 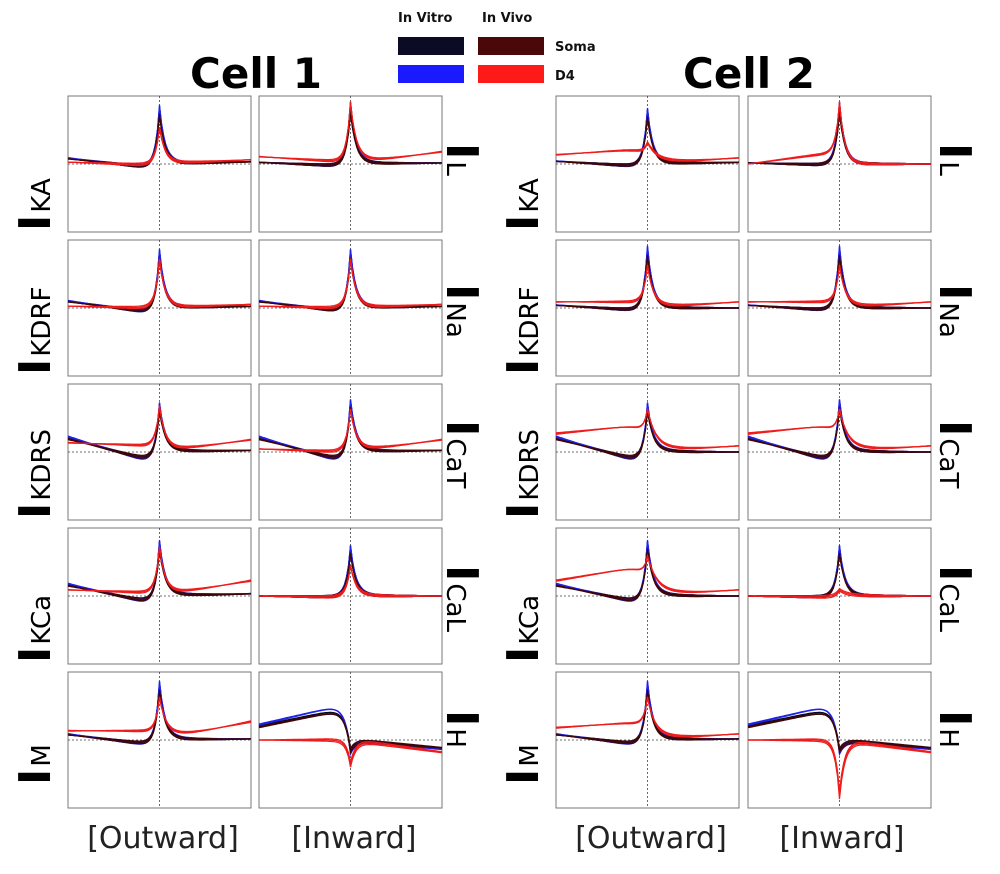 I want to click on legend-label-d4: D4, so click(x=565, y=76).